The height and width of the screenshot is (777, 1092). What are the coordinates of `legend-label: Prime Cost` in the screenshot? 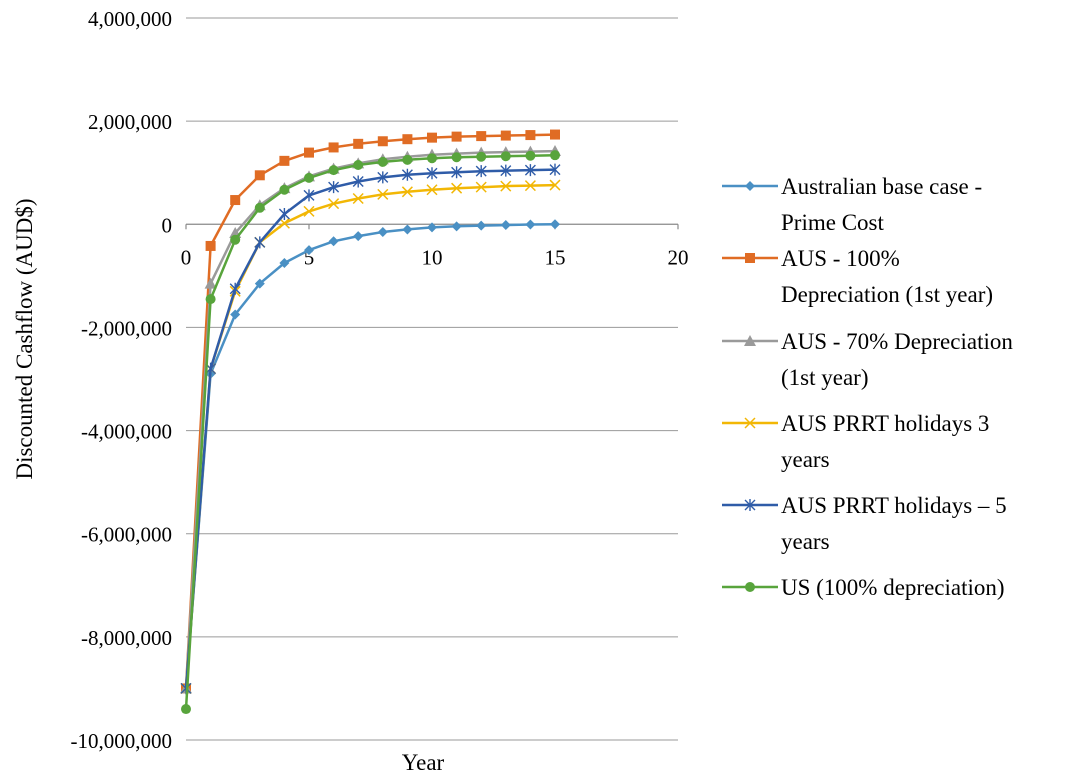 It's located at (832, 222).